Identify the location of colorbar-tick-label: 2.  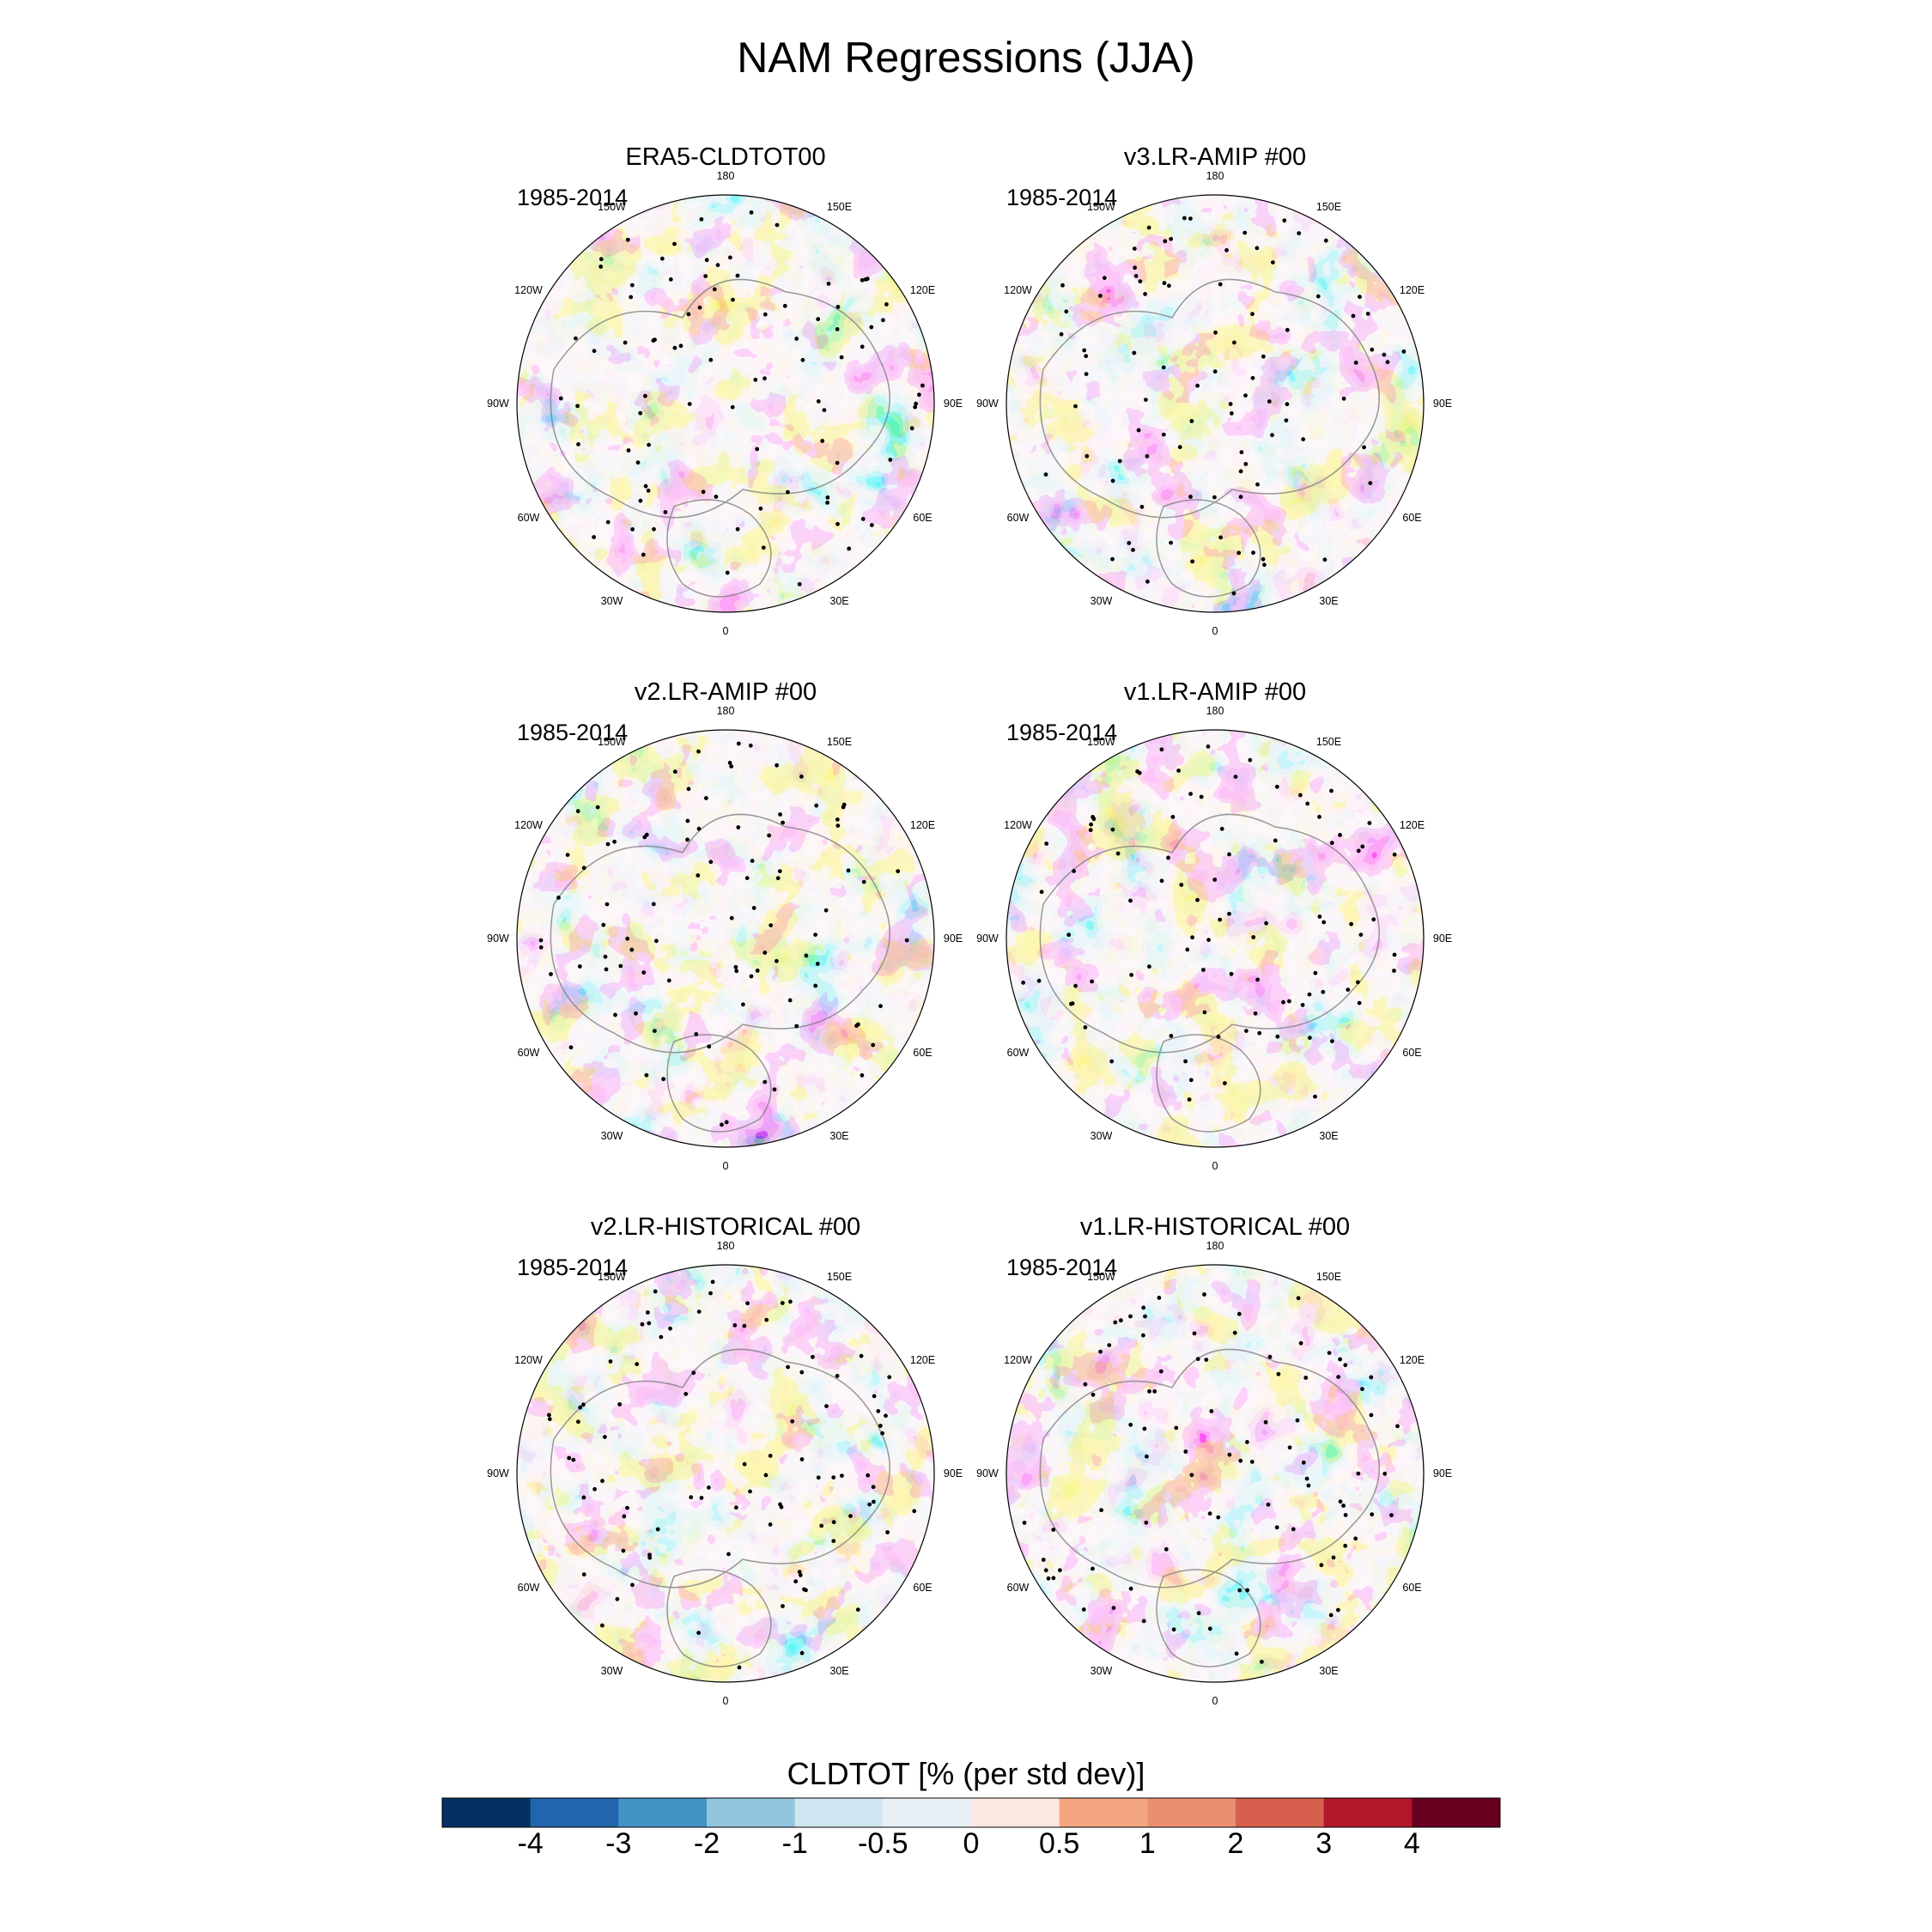
(1235, 1843).